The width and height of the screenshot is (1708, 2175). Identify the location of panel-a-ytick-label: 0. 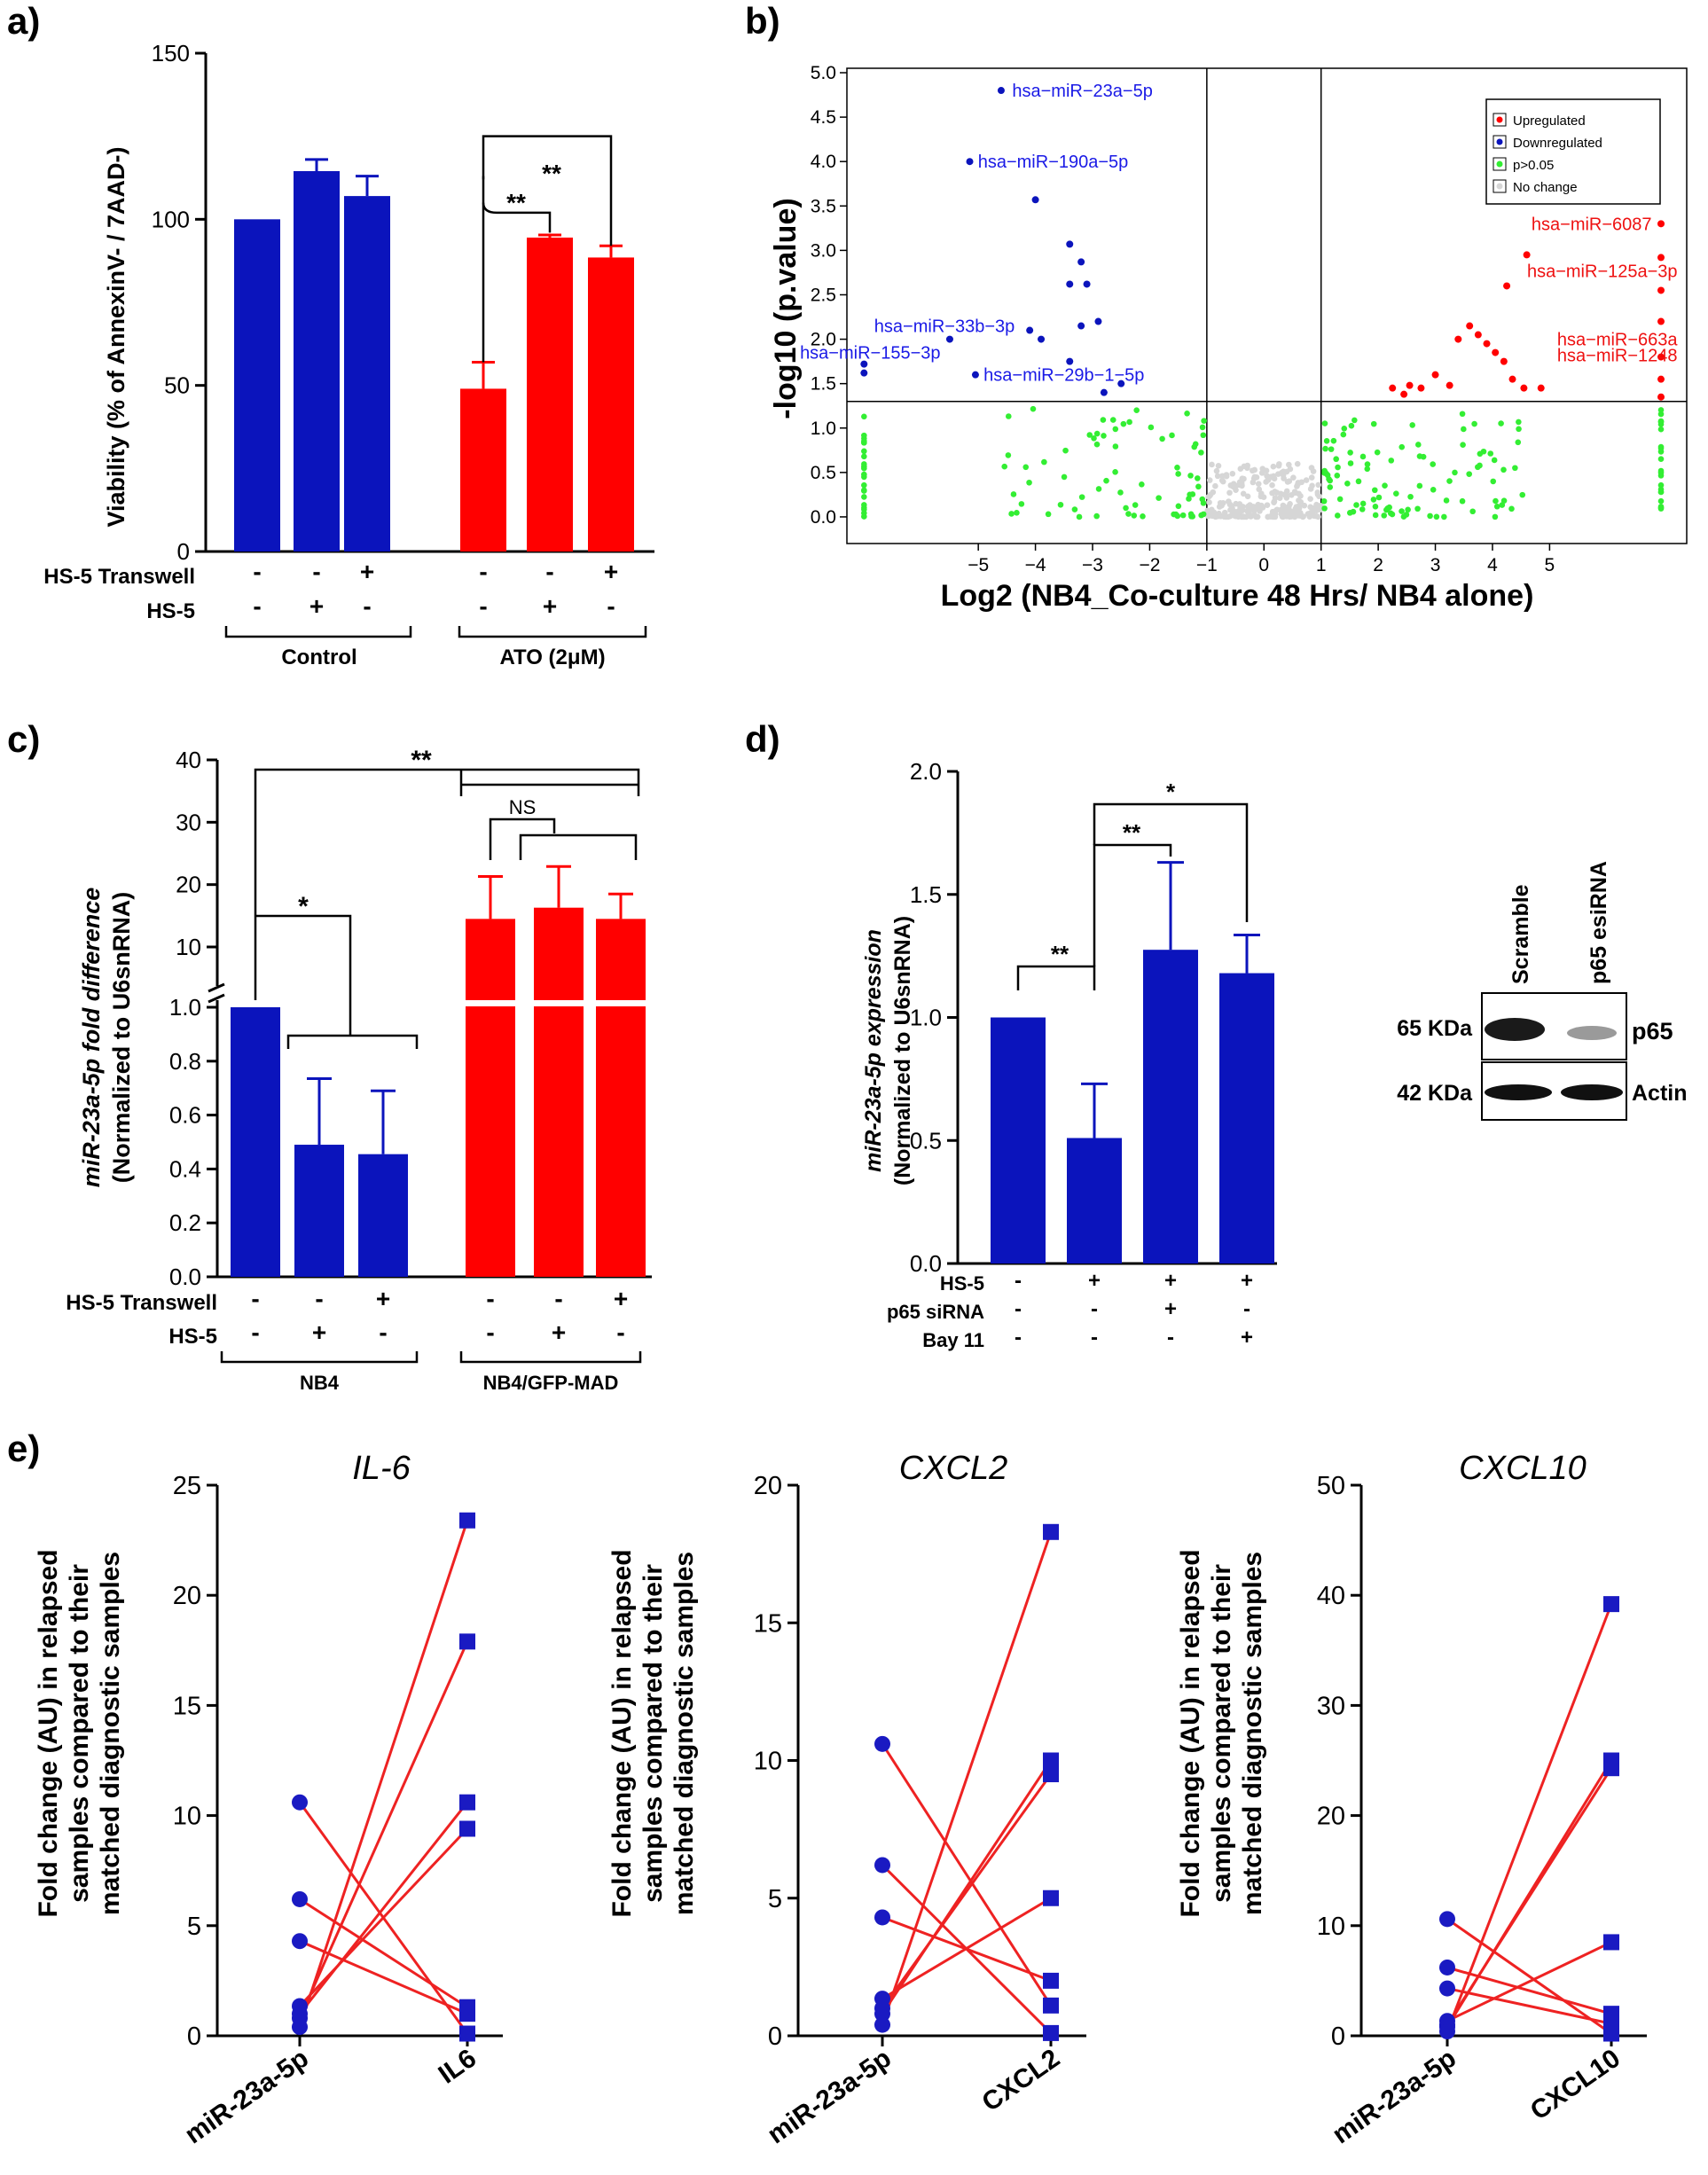
(184, 551).